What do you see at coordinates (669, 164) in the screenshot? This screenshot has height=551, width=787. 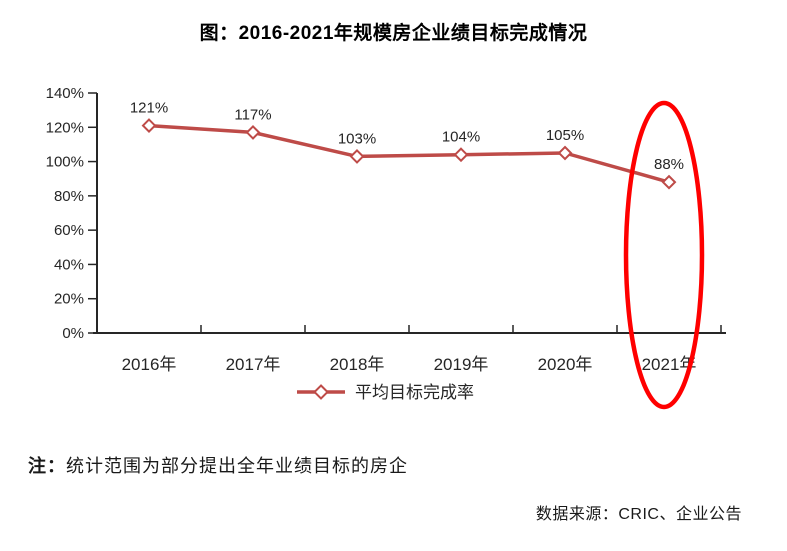 I see `data-point-label: 88%` at bounding box center [669, 164].